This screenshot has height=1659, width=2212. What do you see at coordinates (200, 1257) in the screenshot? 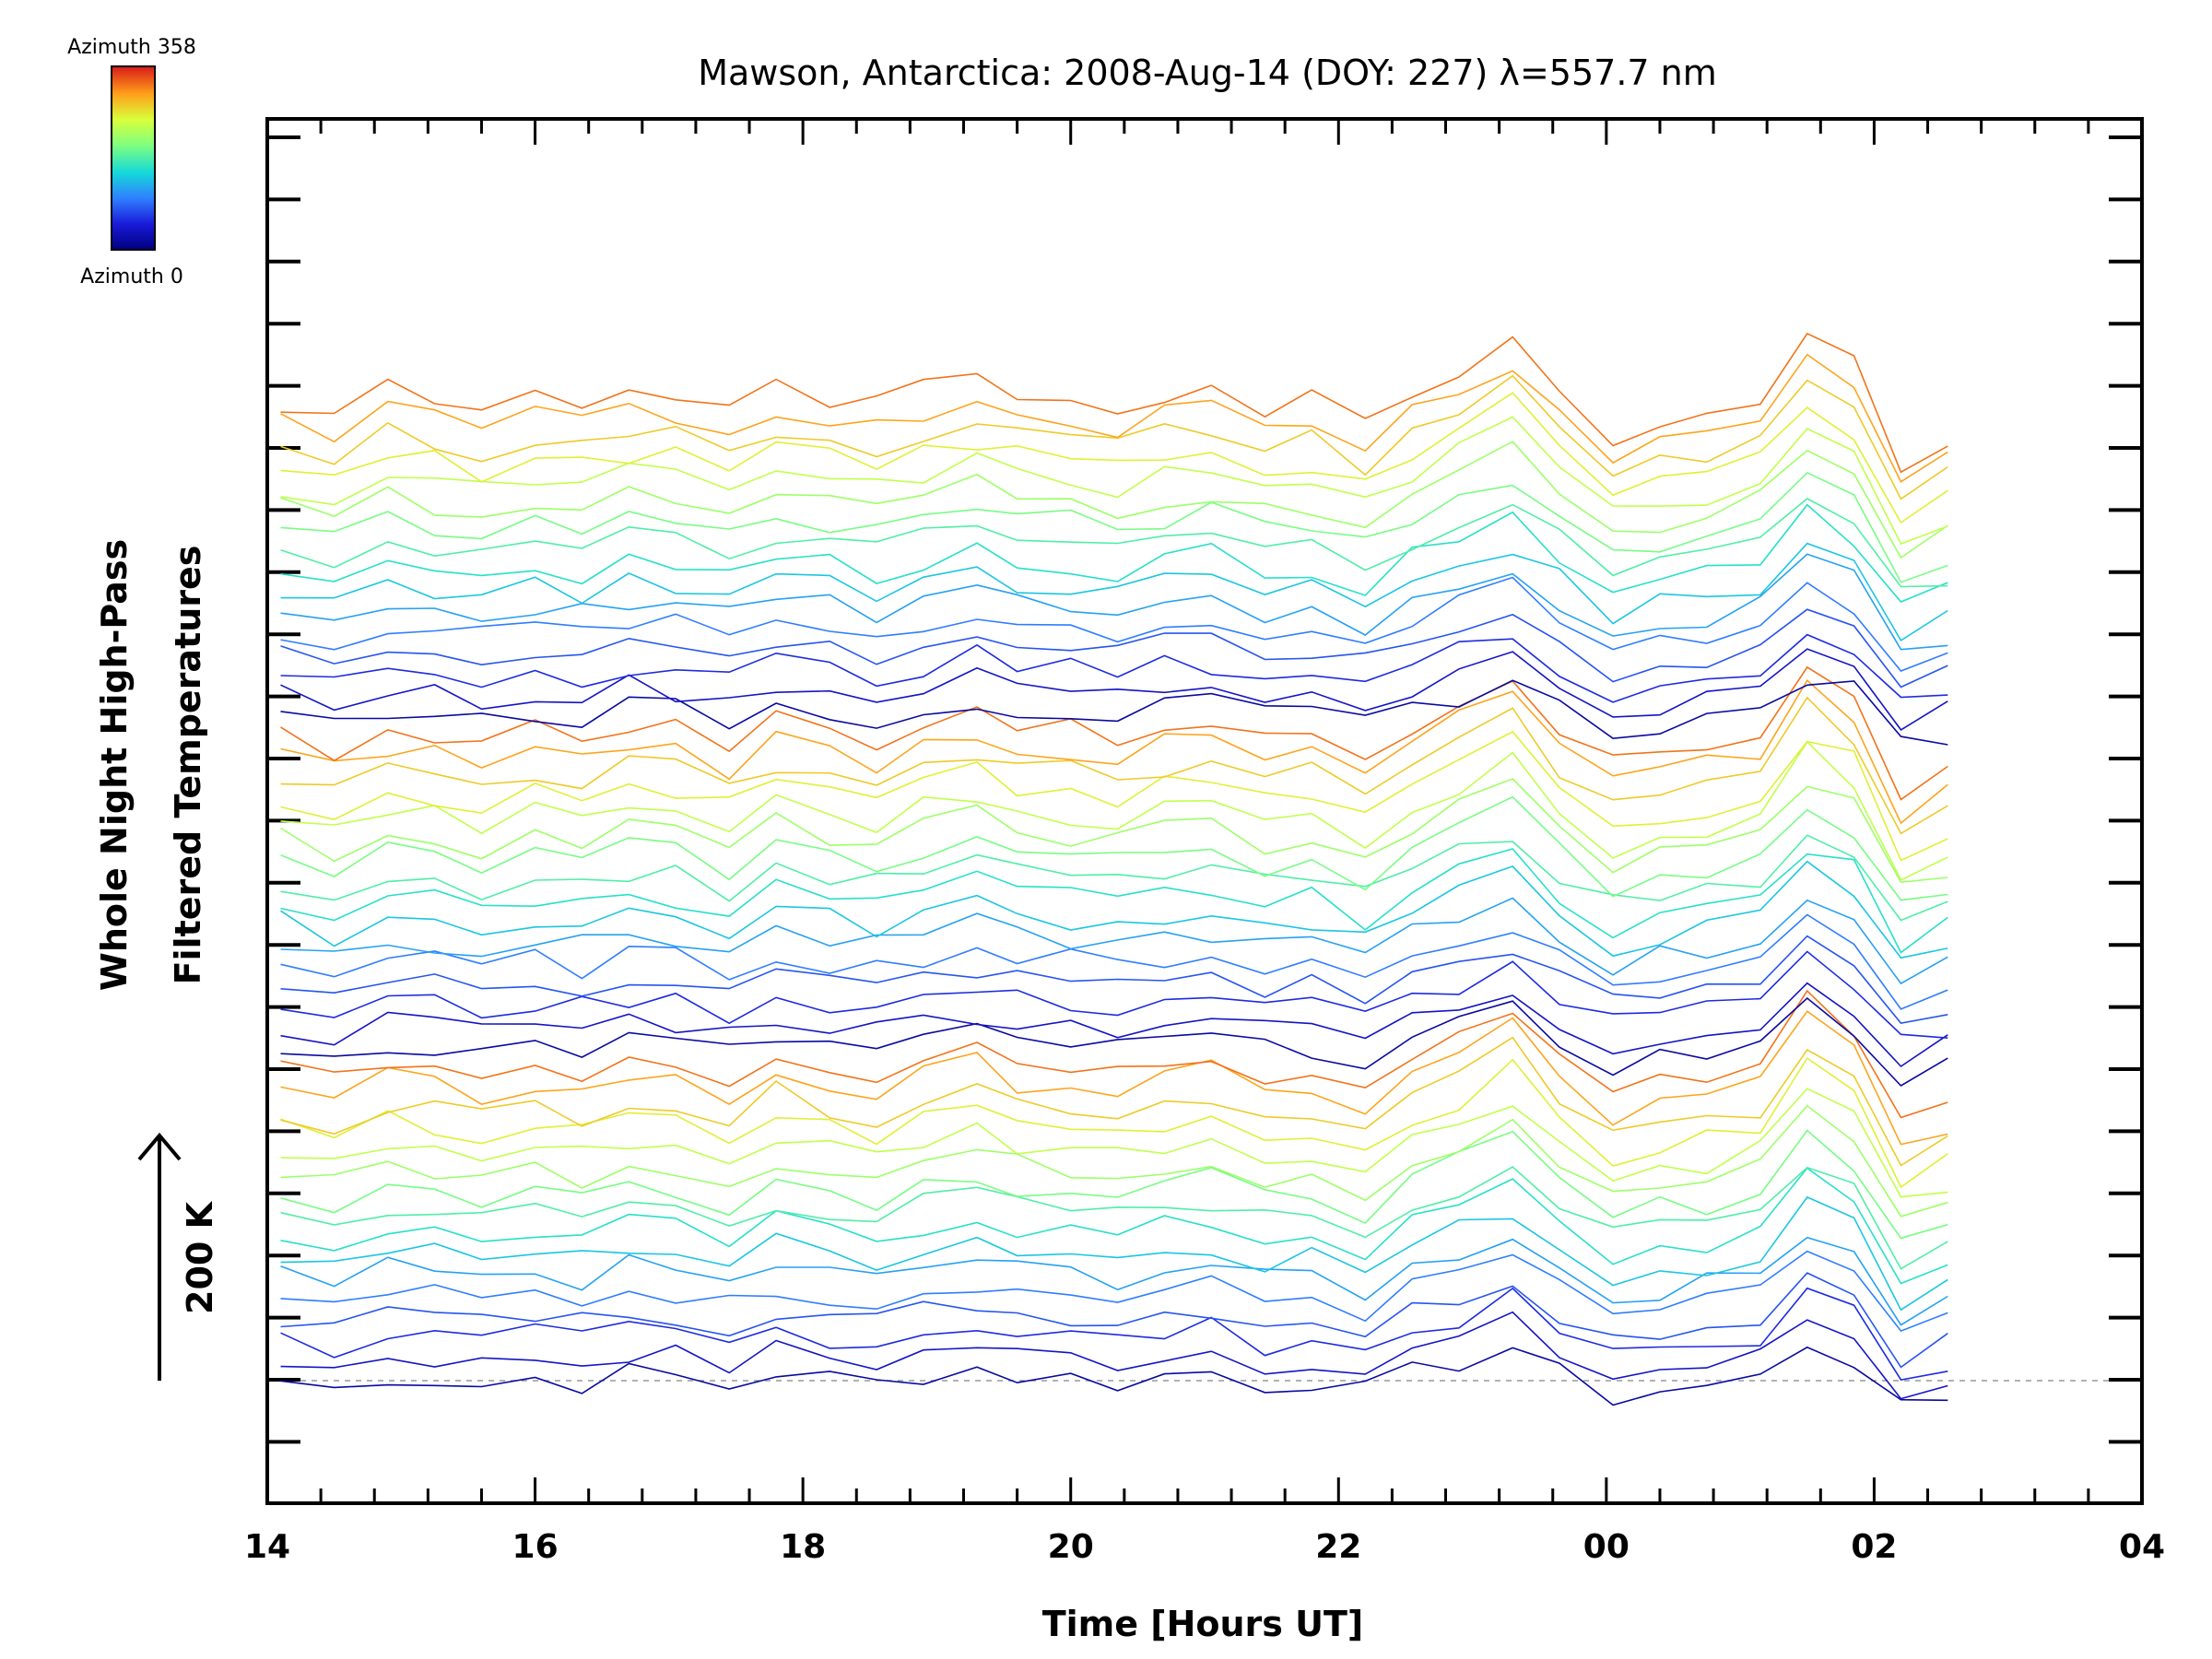
I see `scale-annotation: 200 K` at bounding box center [200, 1257].